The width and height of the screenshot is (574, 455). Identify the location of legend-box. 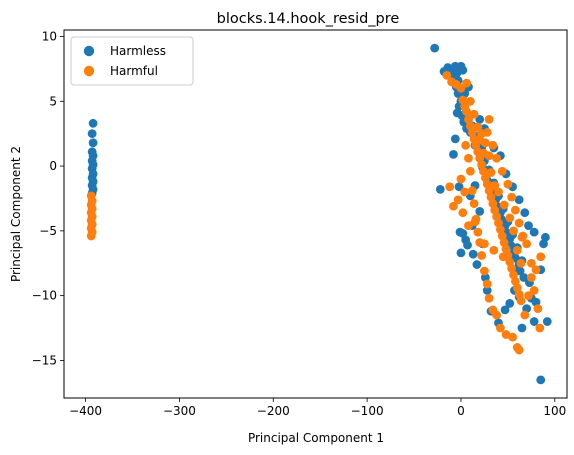
(132, 61).